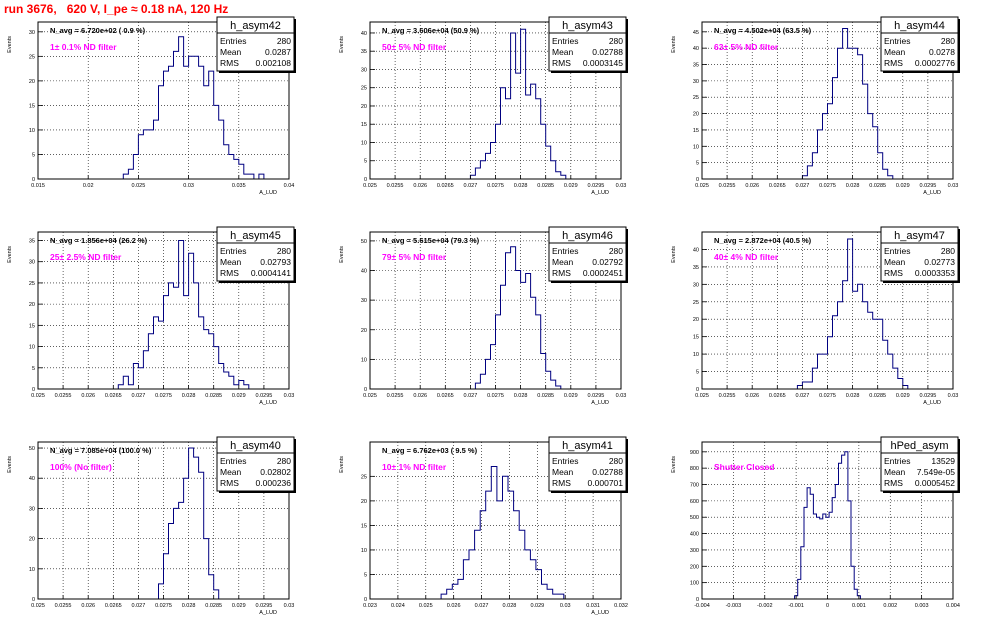 Image resolution: width=996 pixels, height=622 pixels. What do you see at coordinates (859, 606) in the screenshot?
I see `x-tick-label: 0.001` at bounding box center [859, 606].